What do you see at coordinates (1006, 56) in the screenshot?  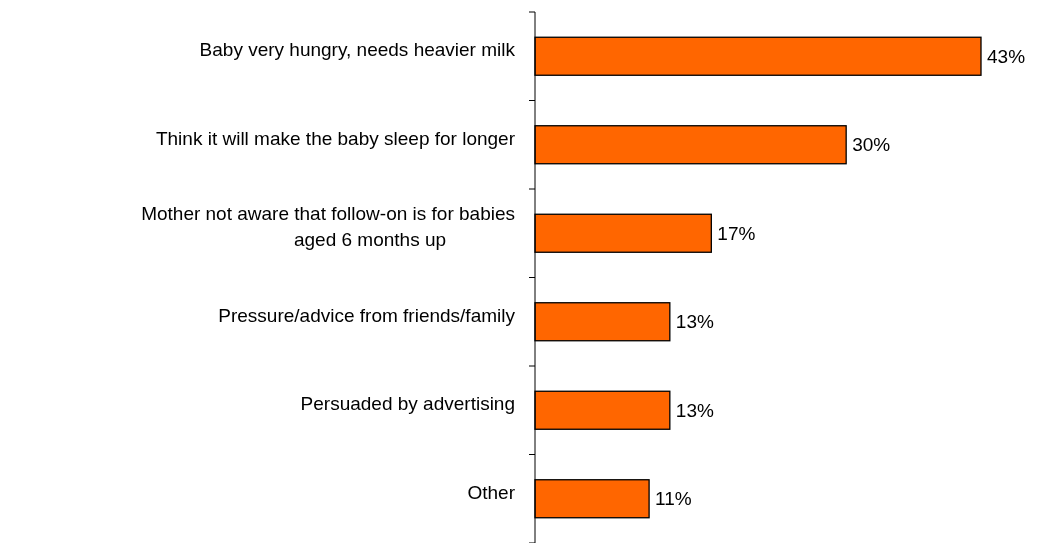 I see `data-label: 43%` at bounding box center [1006, 56].